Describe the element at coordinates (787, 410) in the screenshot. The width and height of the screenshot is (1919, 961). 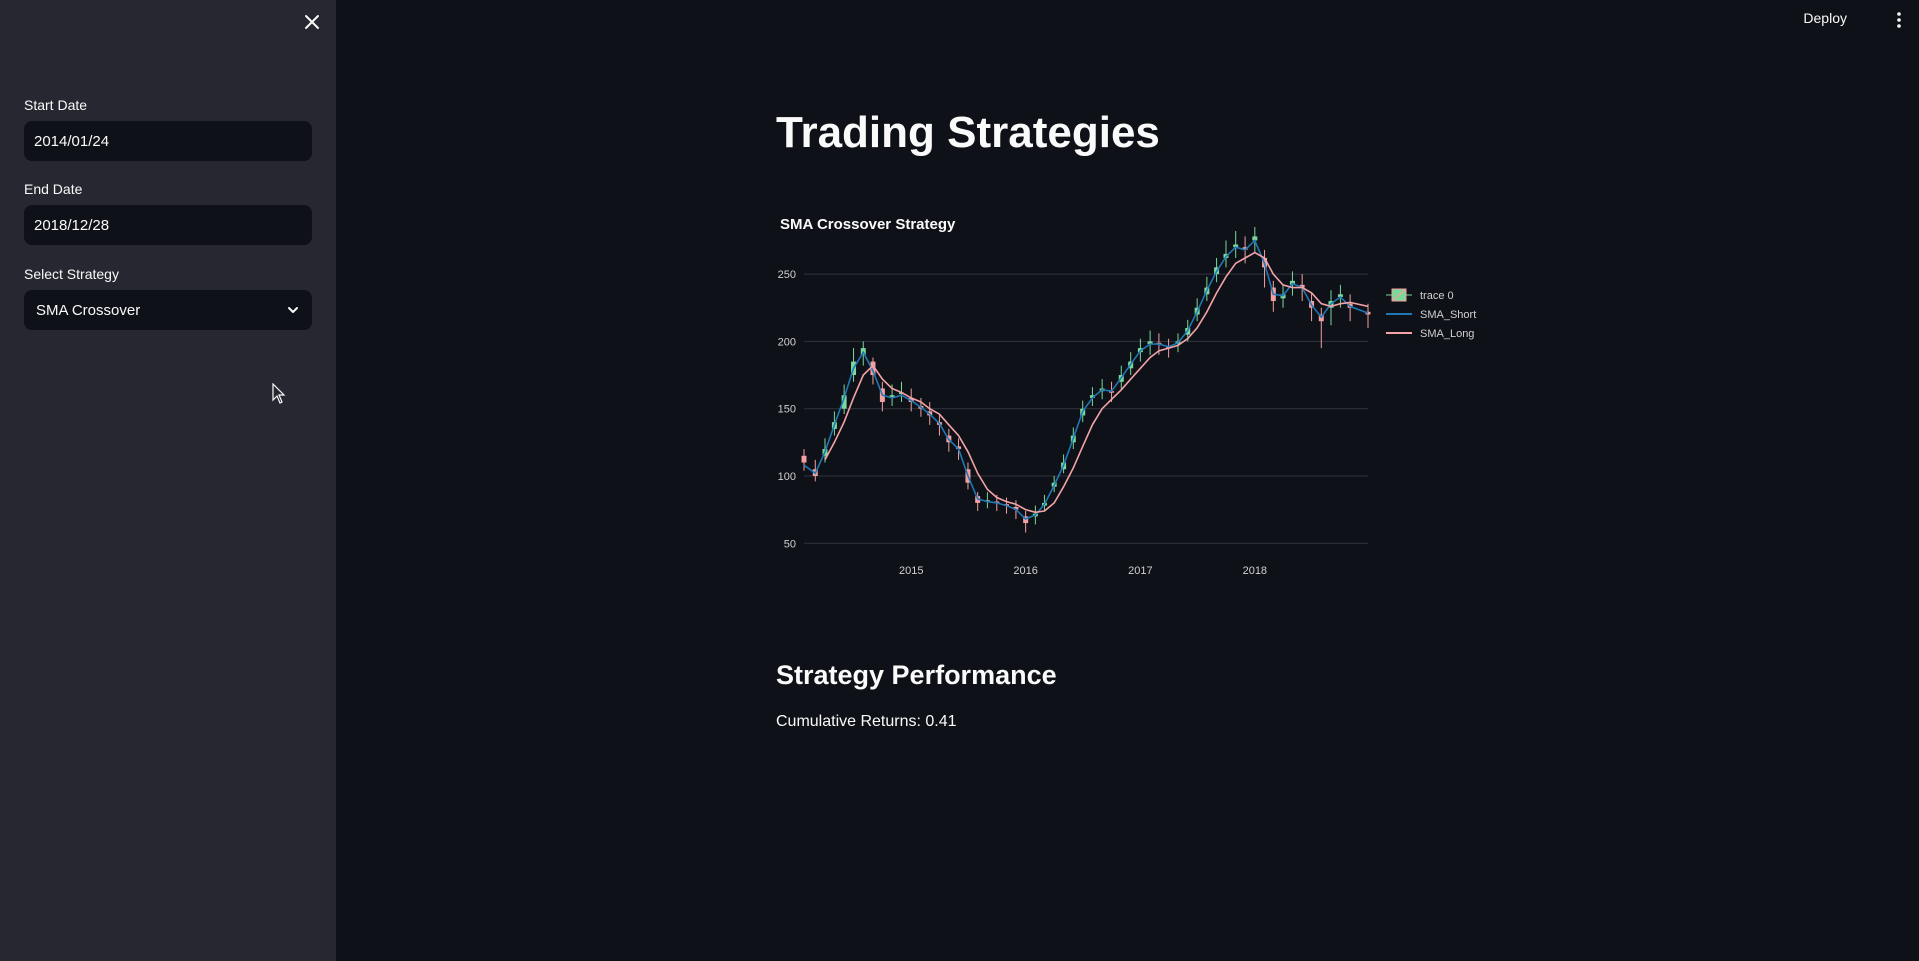
I see `y-tick-label: 150` at that location.